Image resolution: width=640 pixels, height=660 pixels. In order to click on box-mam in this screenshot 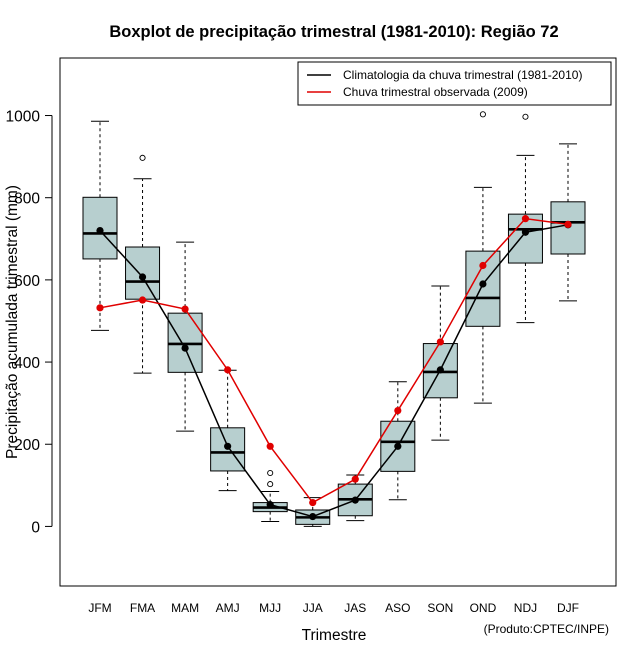, I will do `click(185, 336)`.